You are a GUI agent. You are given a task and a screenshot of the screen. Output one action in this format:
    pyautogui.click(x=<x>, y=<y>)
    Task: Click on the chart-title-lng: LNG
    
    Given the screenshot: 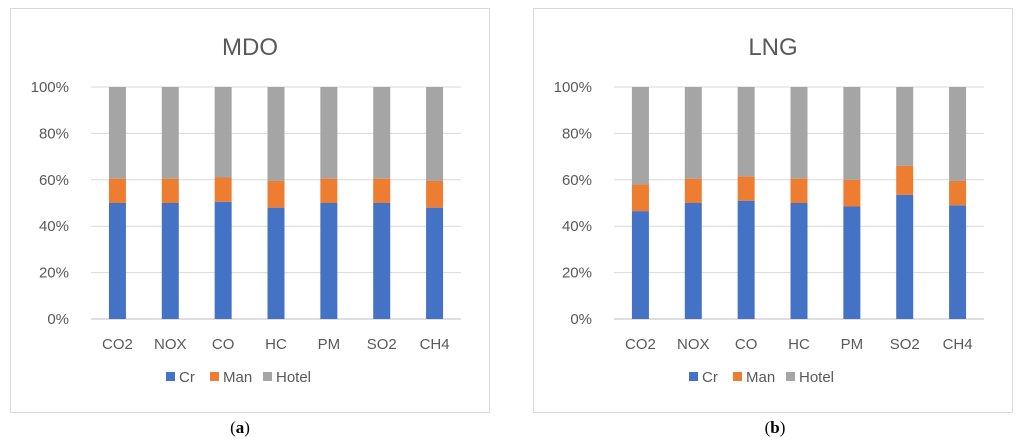 What is the action you would take?
    pyautogui.click(x=772, y=47)
    